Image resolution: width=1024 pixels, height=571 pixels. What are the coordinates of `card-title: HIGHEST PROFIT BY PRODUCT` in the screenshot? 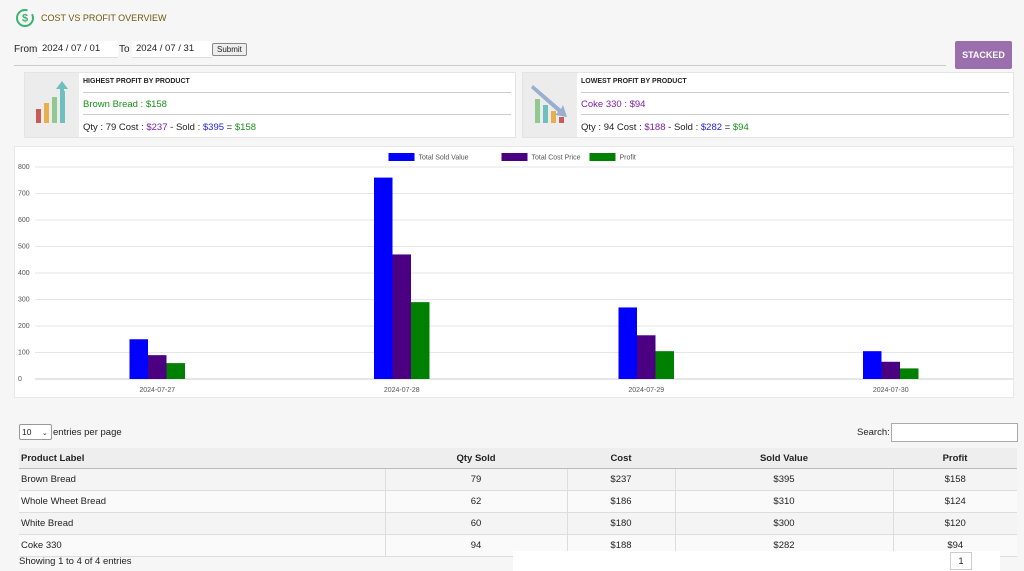 It's located at (136, 81).